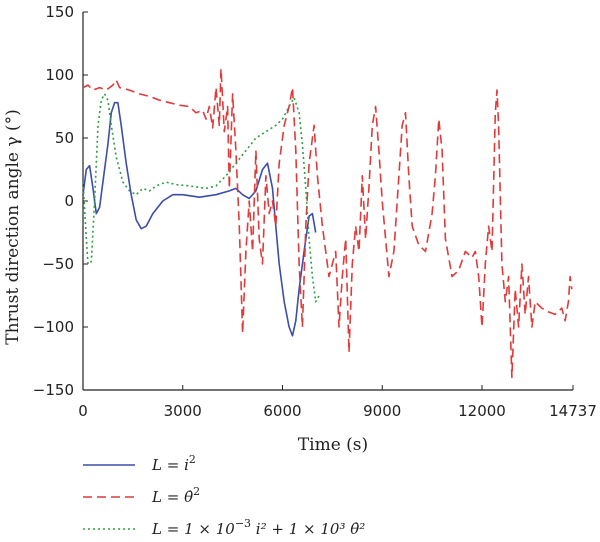 Image resolution: width=600 pixels, height=542 pixels. Describe the element at coordinates (173, 463) in the screenshot. I see `legend-item-current-label: L = i2` at that location.